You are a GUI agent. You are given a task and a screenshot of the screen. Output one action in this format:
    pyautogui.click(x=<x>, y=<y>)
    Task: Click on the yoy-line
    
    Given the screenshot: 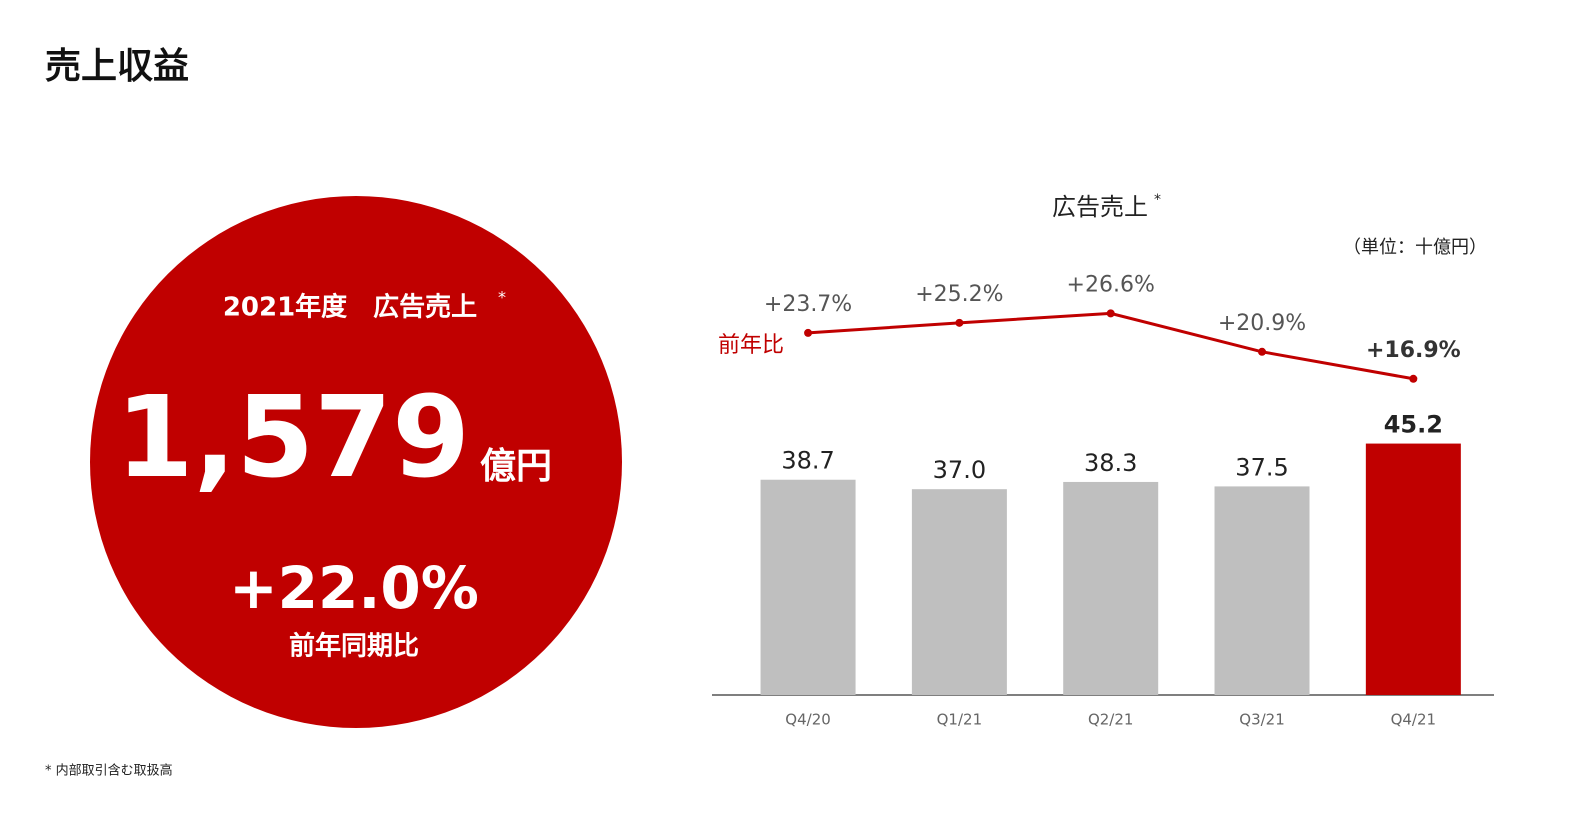 What is the action you would take?
    pyautogui.click(x=1110, y=346)
    